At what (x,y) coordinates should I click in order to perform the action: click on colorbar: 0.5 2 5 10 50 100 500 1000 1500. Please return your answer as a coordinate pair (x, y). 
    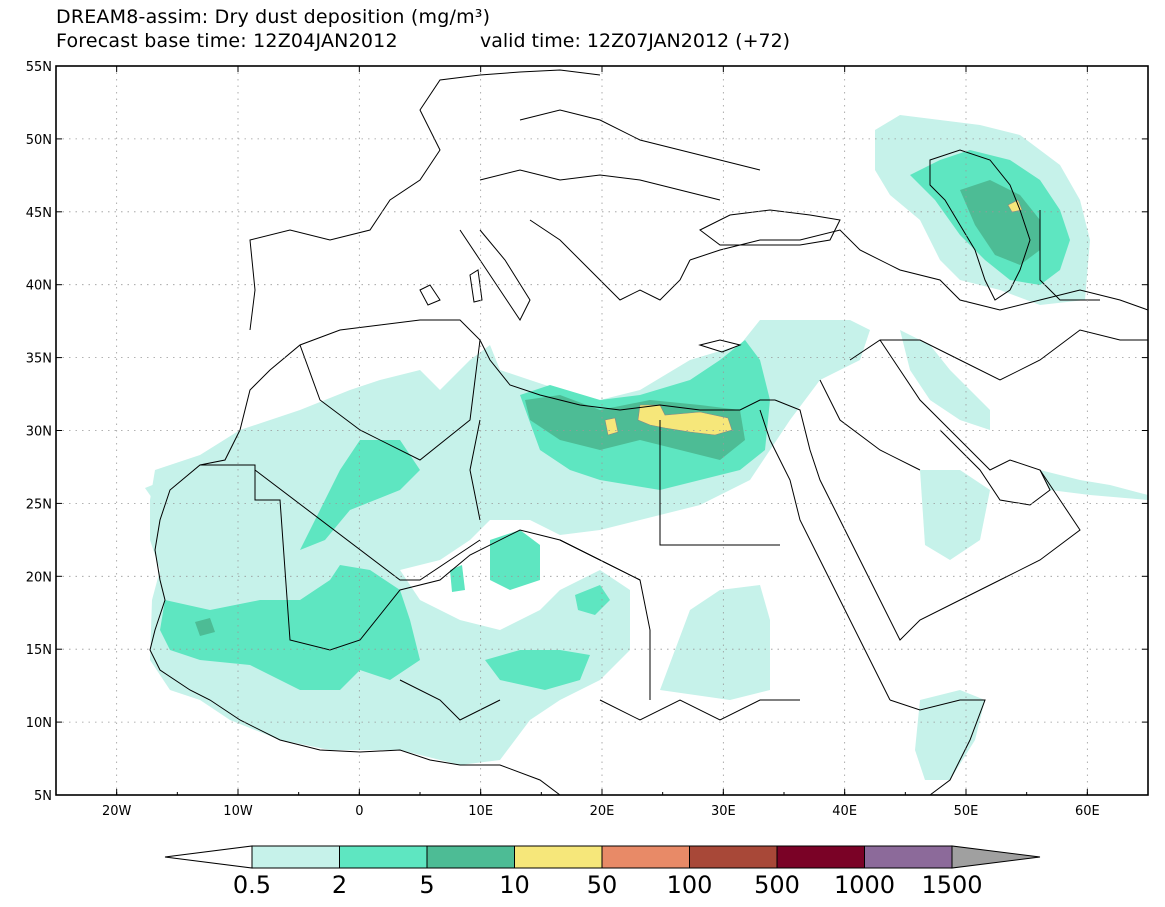
    Looking at the image, I should click on (602, 872).